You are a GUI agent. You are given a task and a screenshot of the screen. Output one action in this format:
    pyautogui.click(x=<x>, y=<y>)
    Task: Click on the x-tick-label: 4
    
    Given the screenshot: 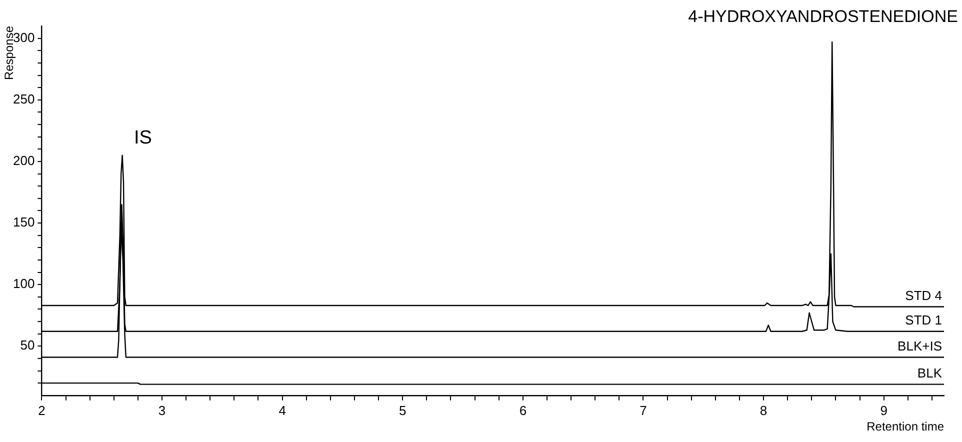 What is the action you would take?
    pyautogui.click(x=282, y=410)
    